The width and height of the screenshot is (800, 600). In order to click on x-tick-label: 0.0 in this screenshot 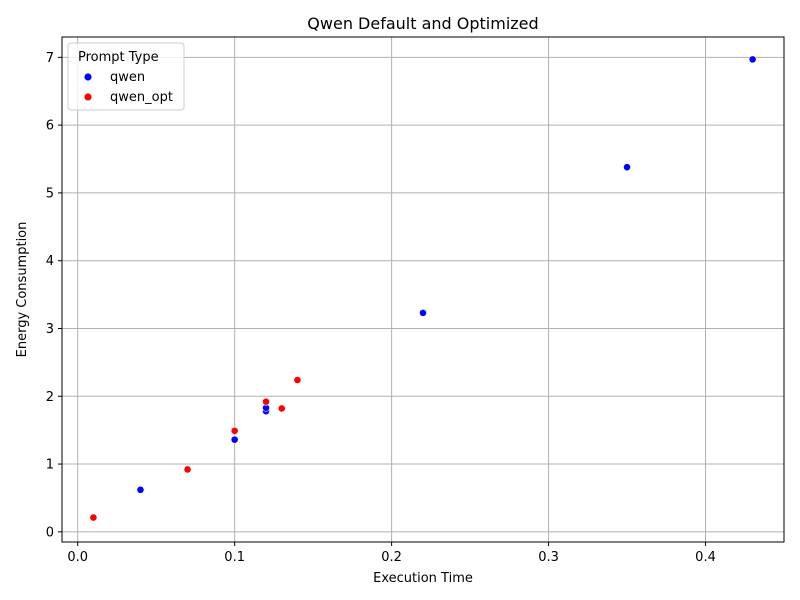, I will do `click(77, 557)`.